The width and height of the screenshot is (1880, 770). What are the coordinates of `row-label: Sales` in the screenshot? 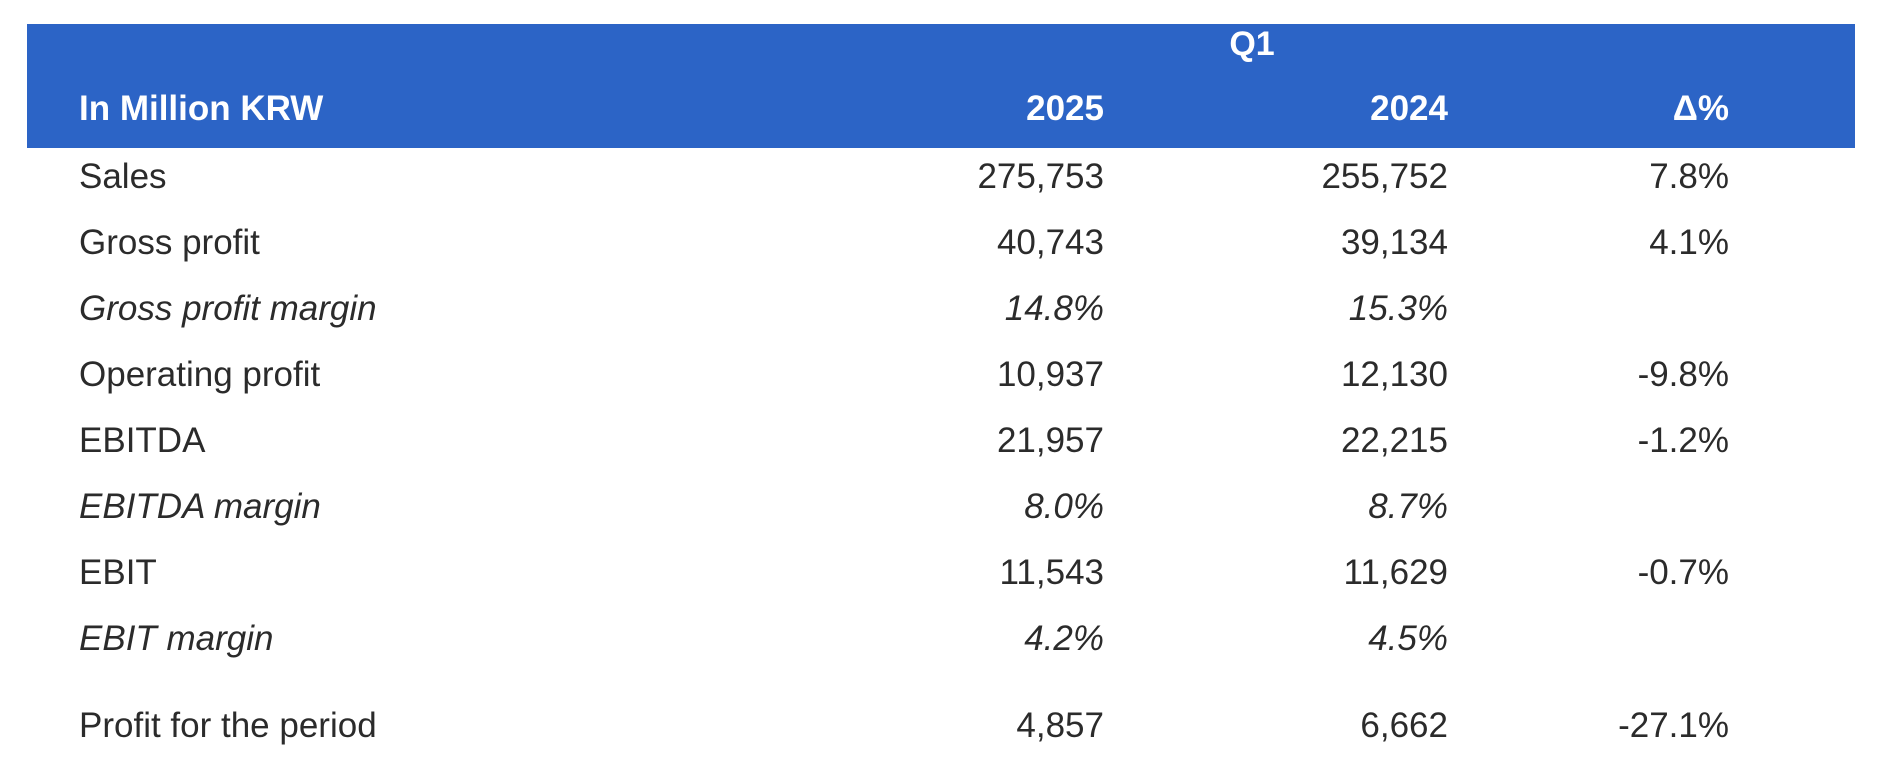 It's located at (123, 176).